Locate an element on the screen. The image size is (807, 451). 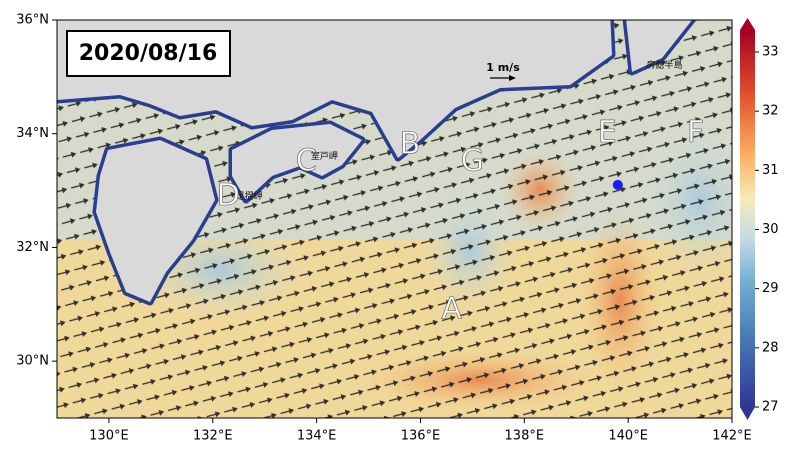
colorbar-tick-label: 31 is located at coordinates (770, 170).